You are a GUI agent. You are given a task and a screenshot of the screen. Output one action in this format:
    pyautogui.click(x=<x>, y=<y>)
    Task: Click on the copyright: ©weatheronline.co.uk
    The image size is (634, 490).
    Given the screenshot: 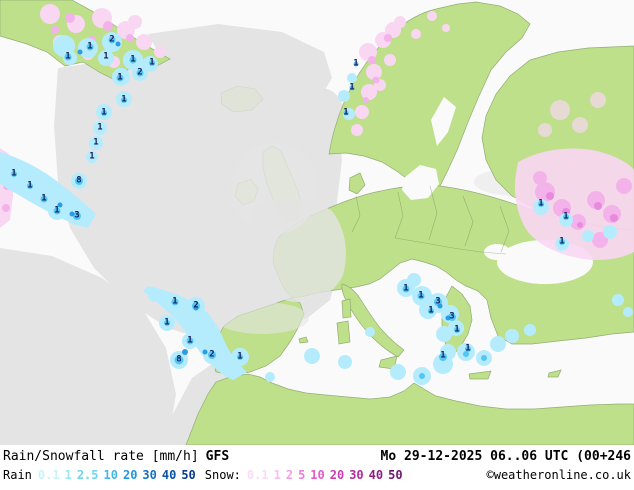 What is the action you would take?
    pyautogui.click(x=559, y=475)
    